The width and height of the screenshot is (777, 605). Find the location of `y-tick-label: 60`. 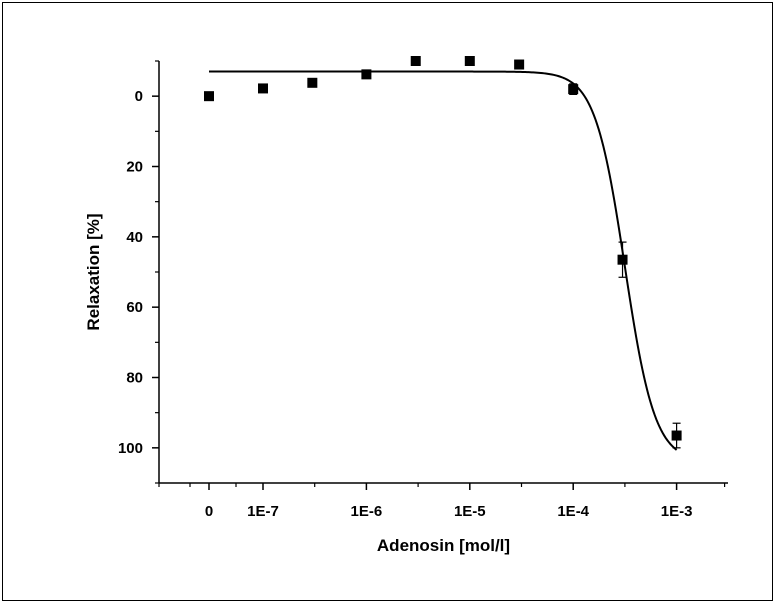

y-tick-label: 60 is located at coordinates (134, 307).